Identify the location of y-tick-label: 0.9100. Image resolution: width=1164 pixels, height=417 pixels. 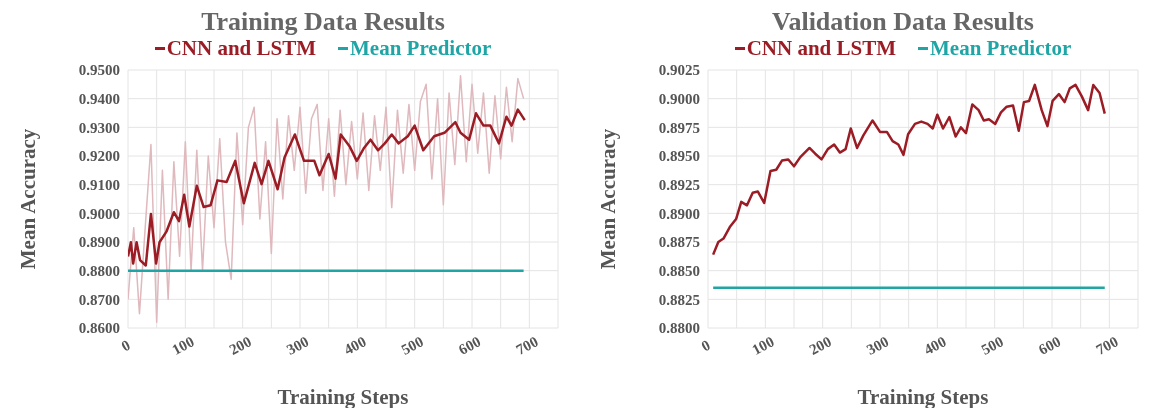
(99, 184).